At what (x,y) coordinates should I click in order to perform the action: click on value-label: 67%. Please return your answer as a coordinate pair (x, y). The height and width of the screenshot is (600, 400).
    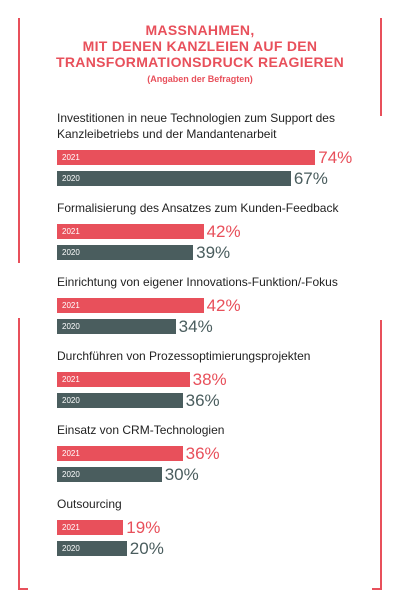
    Looking at the image, I should click on (310, 178).